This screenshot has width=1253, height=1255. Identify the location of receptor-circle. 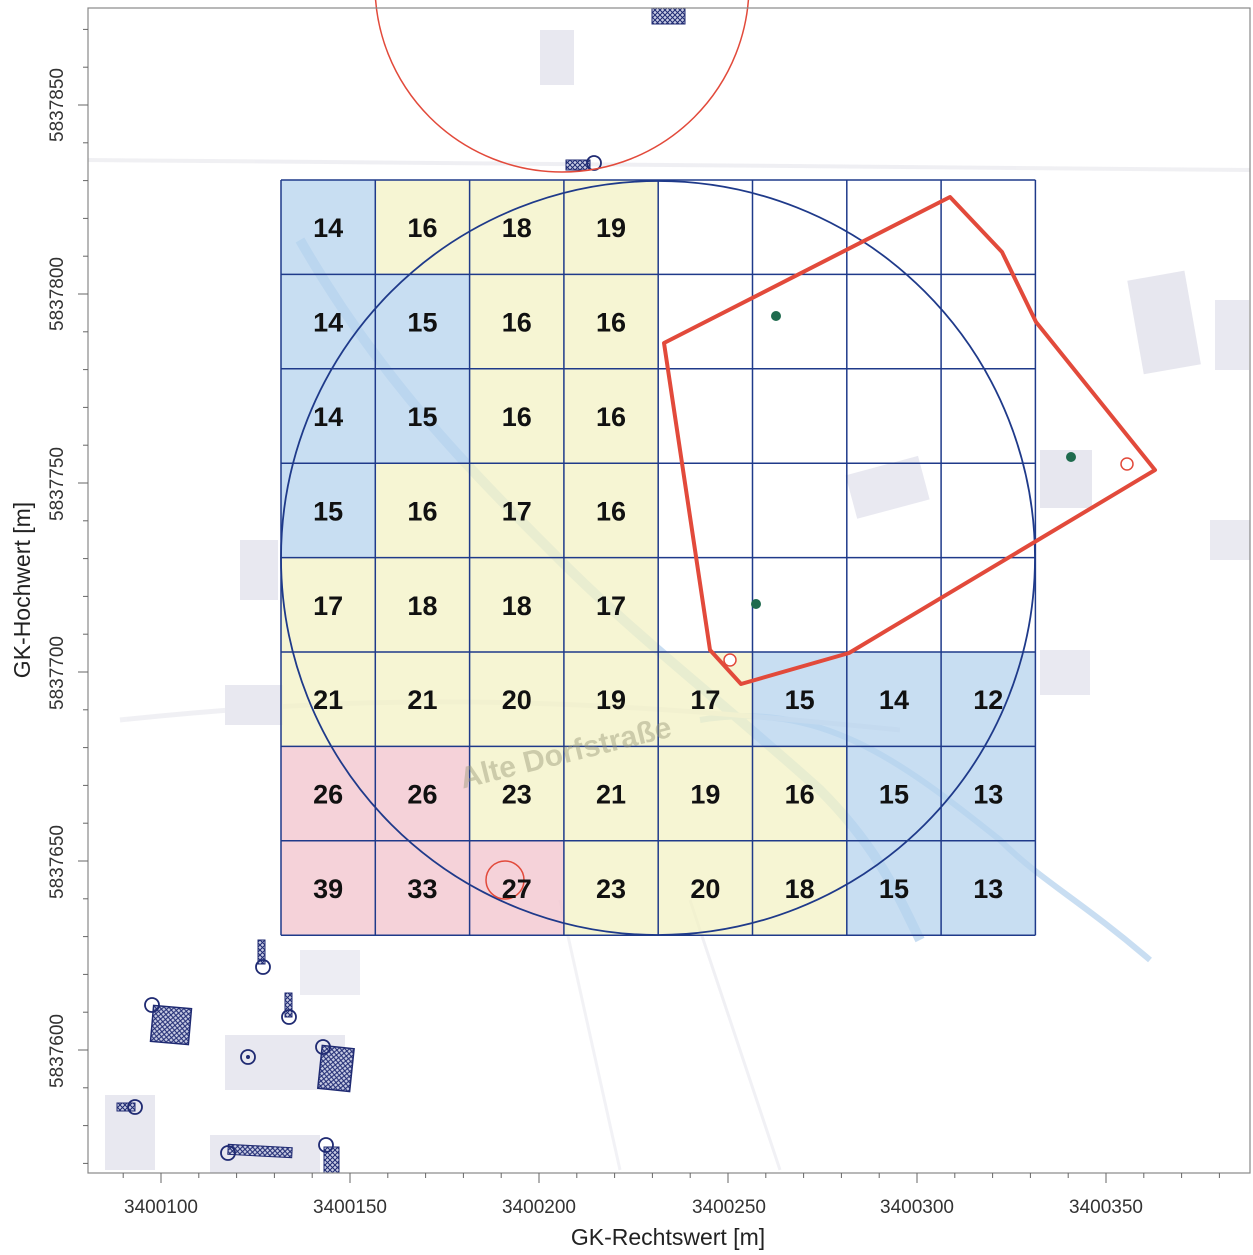
(505, 880).